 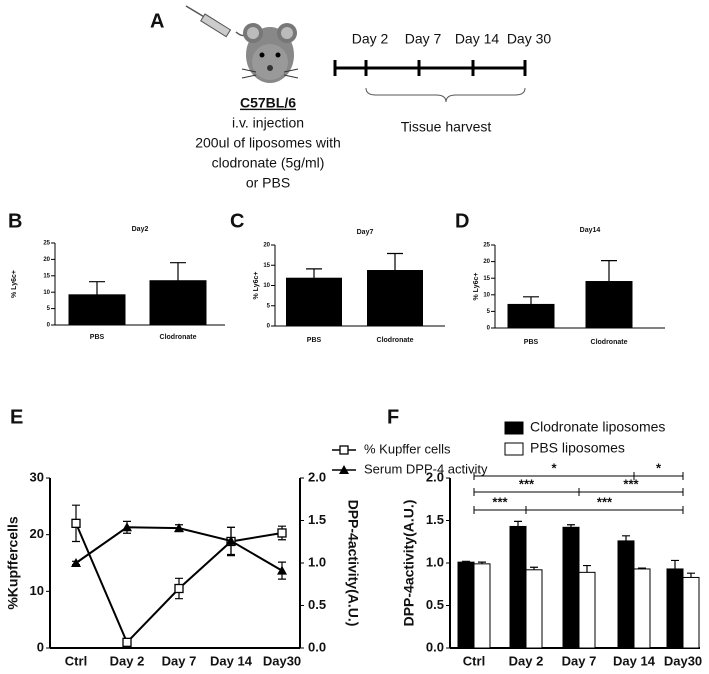 What do you see at coordinates (270, 53) in the screenshot?
I see `mouse-icon` at bounding box center [270, 53].